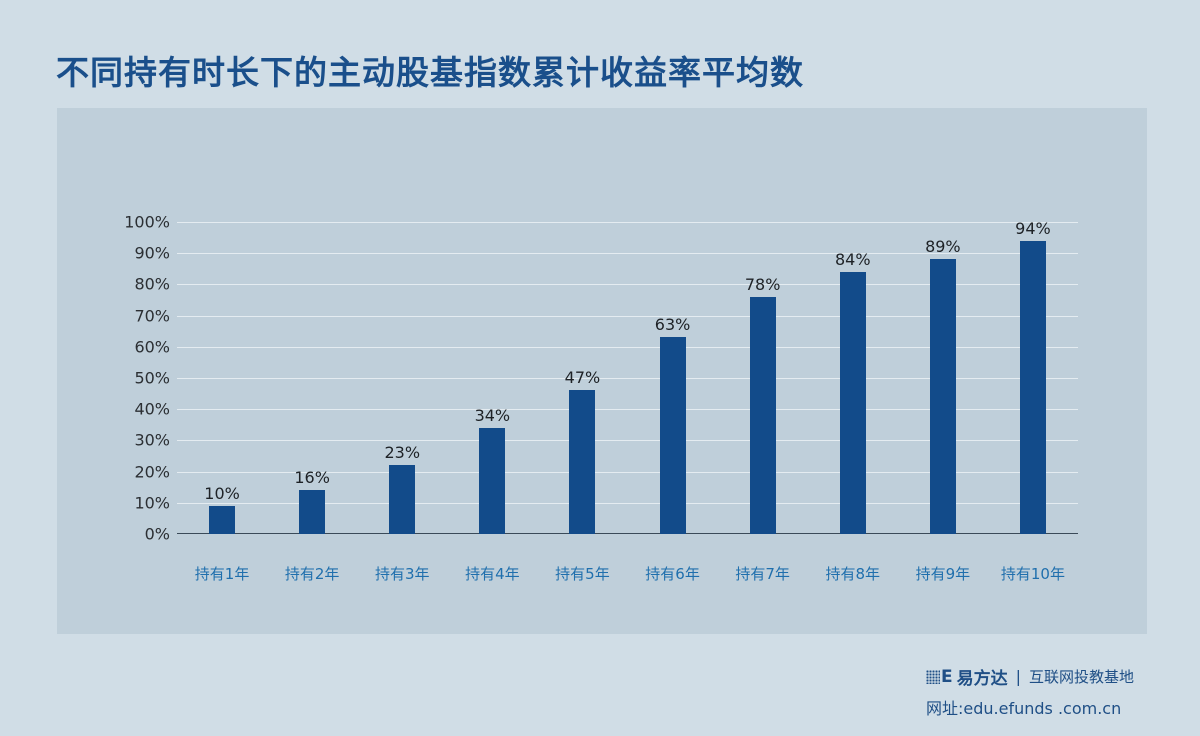  I want to click on bar-value-label: 23%, so click(402, 453).